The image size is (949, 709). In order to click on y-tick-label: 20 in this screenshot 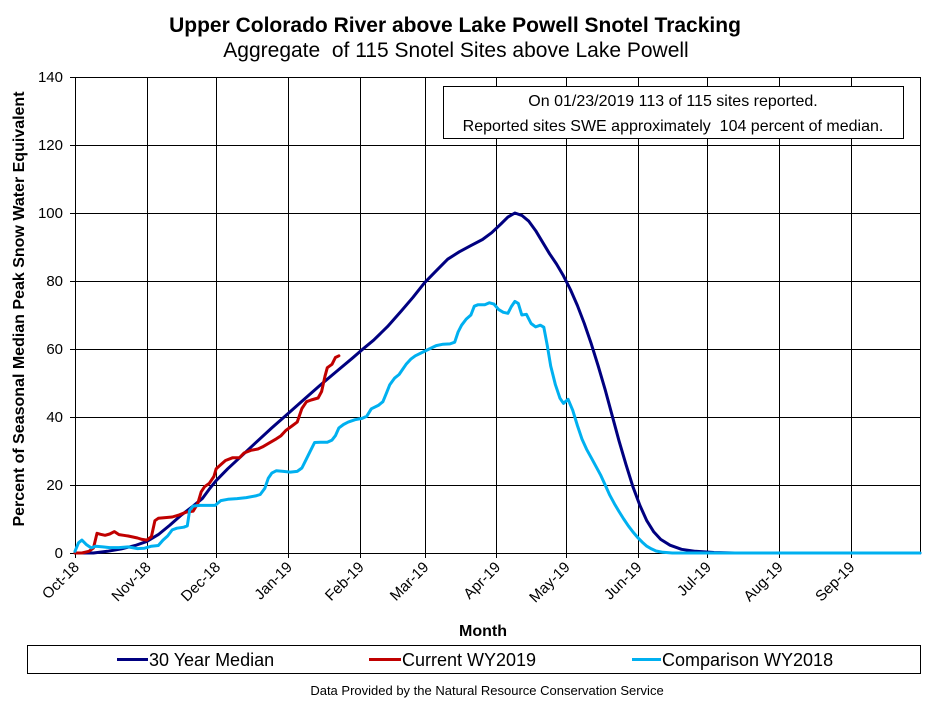, I will do `click(54, 485)`.